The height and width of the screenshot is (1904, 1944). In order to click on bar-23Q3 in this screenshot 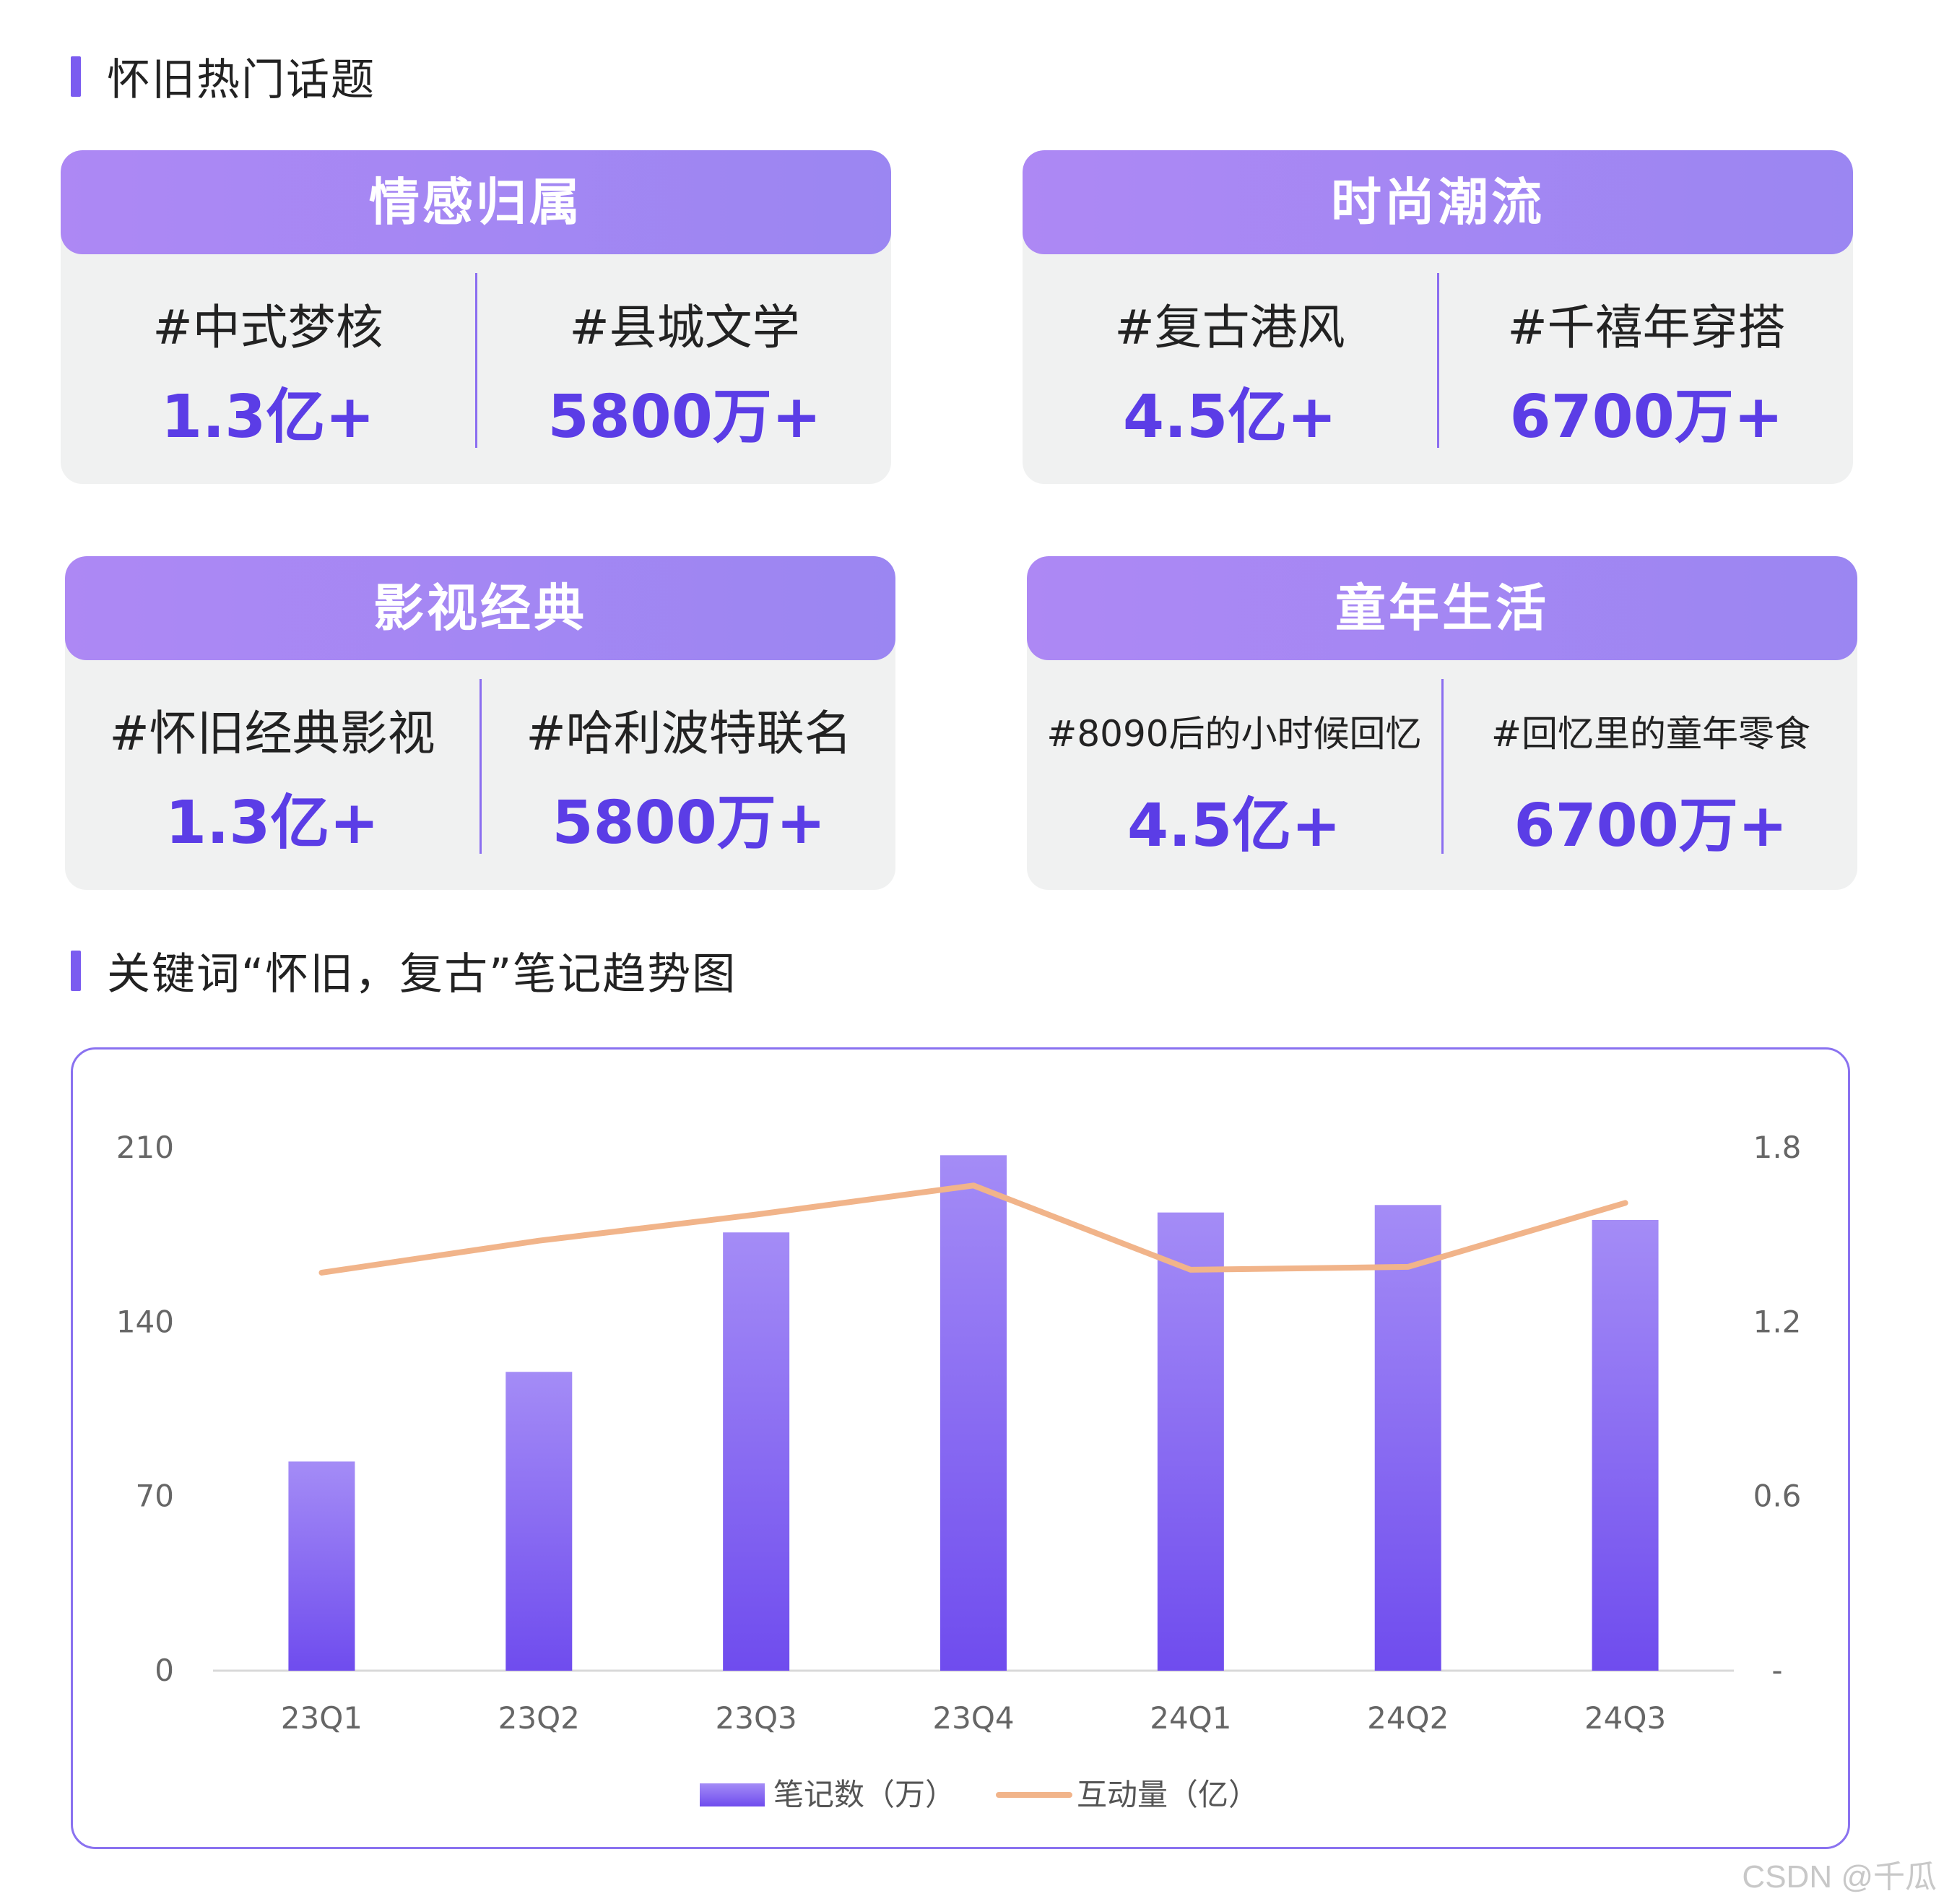, I will do `click(757, 1451)`.